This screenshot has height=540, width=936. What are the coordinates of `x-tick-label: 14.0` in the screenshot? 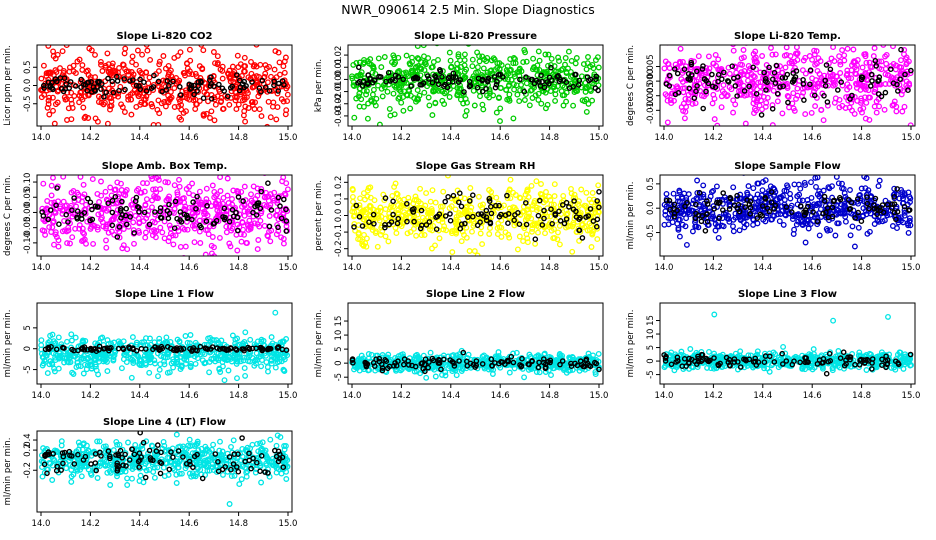 It's located at (352, 268).